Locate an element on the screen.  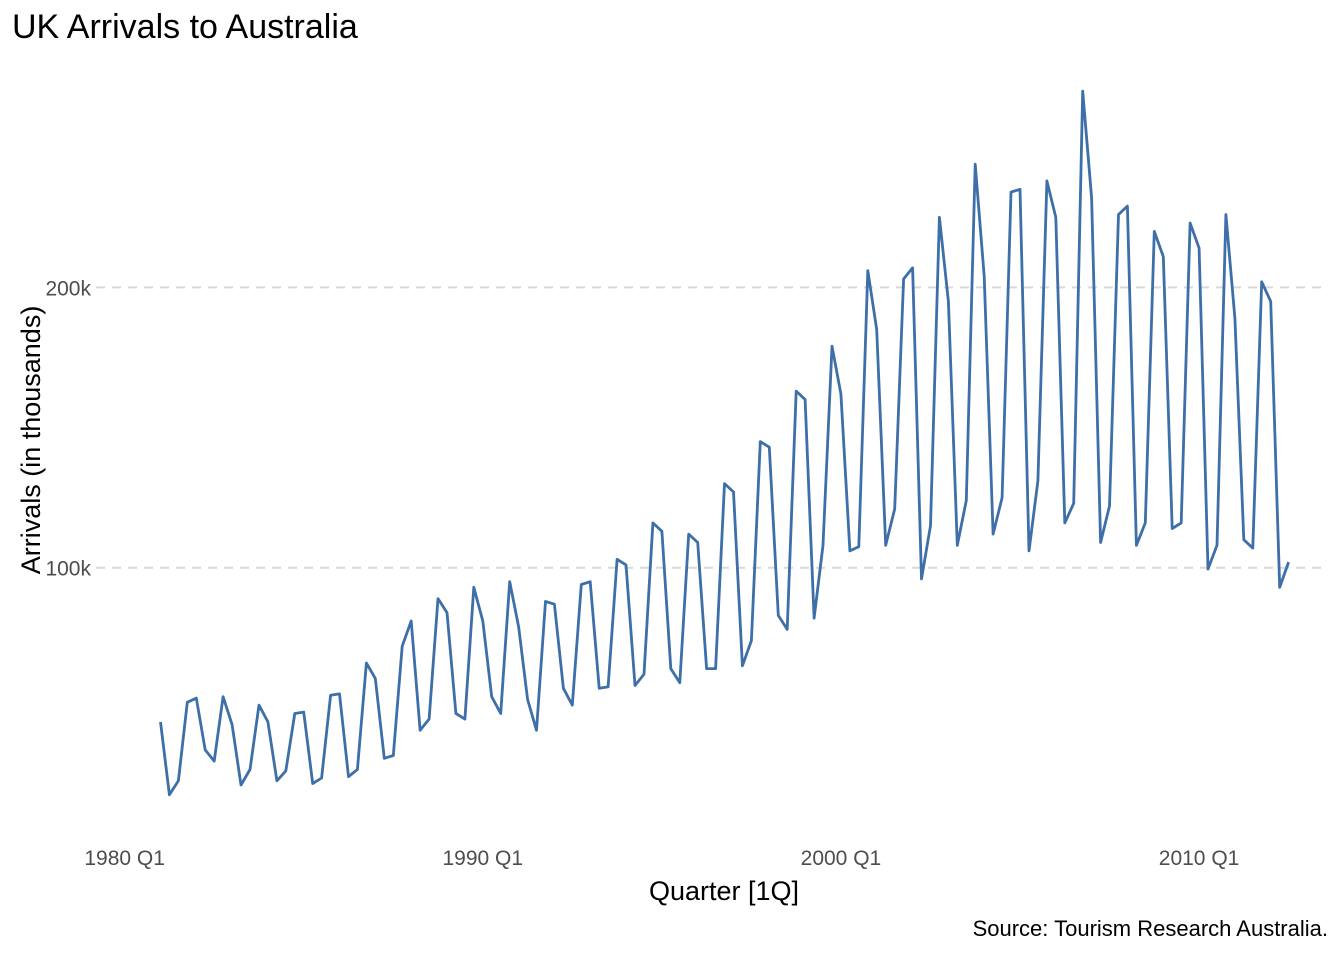
chart-caption: Source: Tourism Research Australia. is located at coordinates (1150, 928).